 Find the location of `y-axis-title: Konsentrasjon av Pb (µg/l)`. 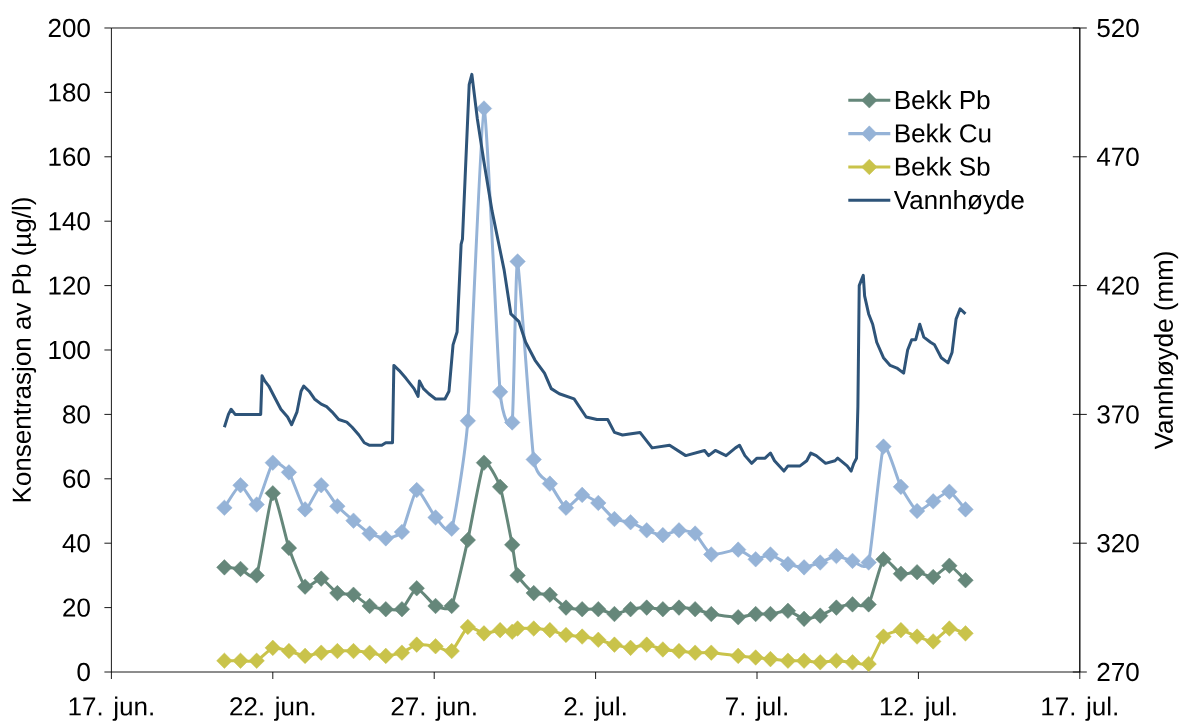

y-axis-title: Konsentrasjon av Pb (µg/l) is located at coordinates (24, 350).